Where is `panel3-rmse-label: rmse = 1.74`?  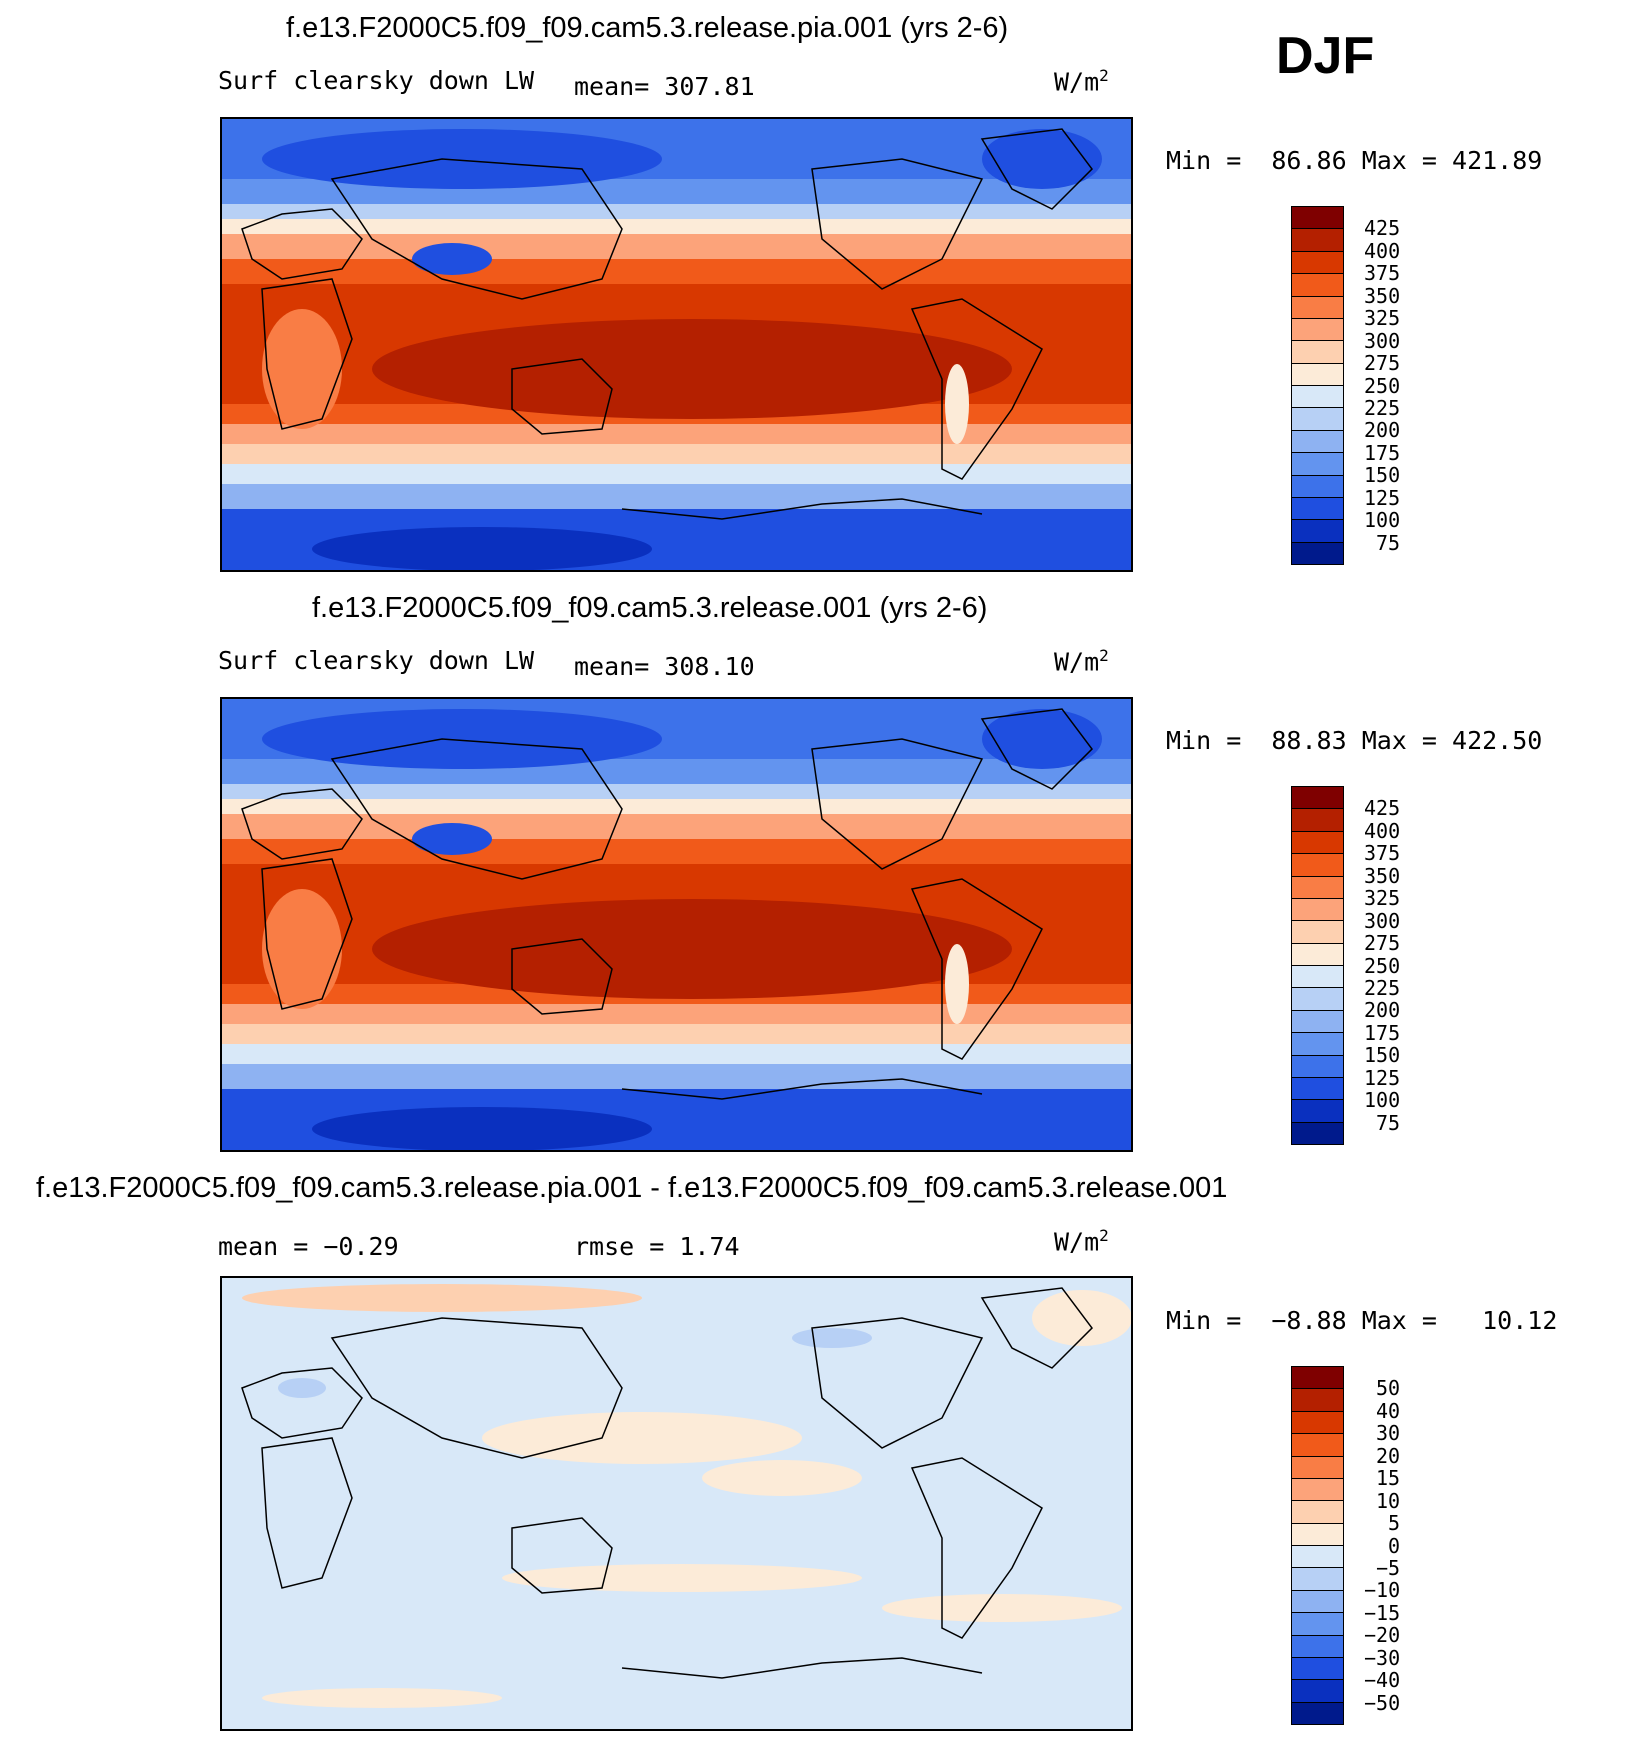 panel3-rmse-label: rmse = 1.74 is located at coordinates (657, 1246).